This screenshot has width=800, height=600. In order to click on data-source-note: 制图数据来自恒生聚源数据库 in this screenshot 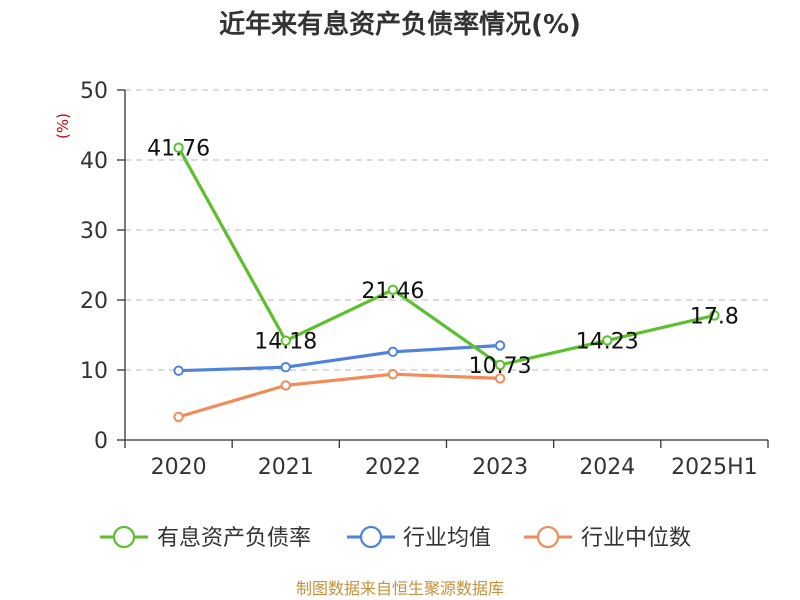, I will do `click(400, 588)`.